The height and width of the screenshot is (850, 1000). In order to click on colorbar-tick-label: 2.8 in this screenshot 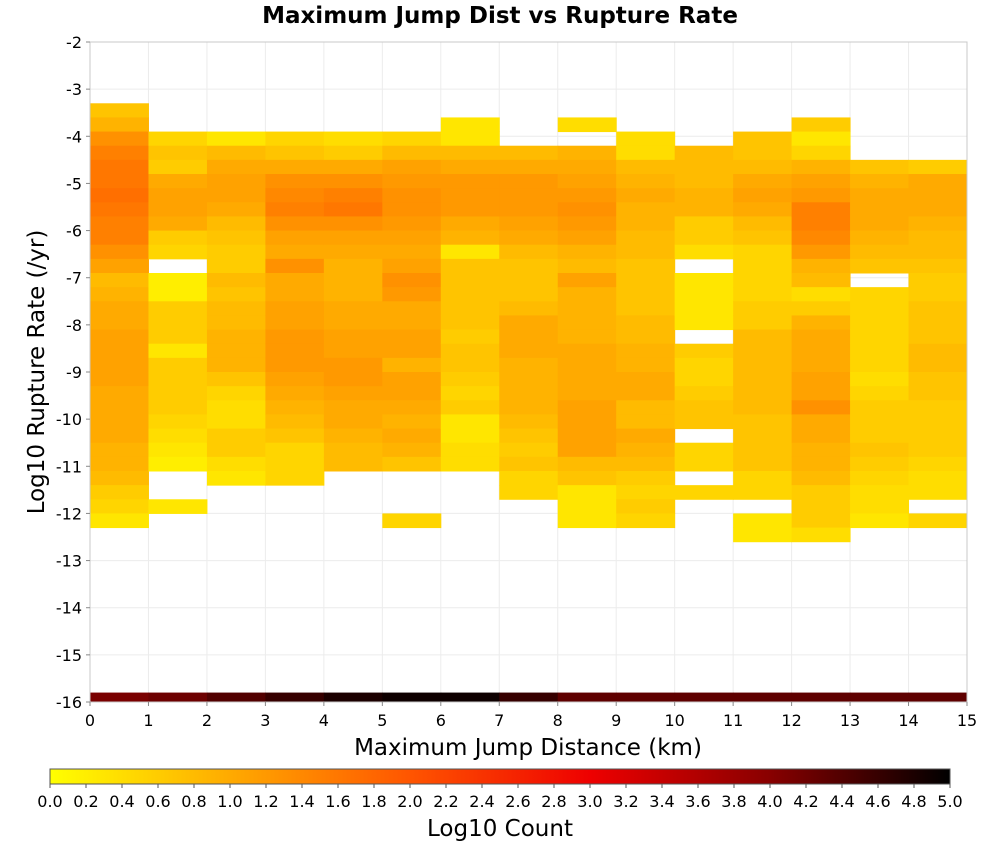, I will do `click(553, 801)`.